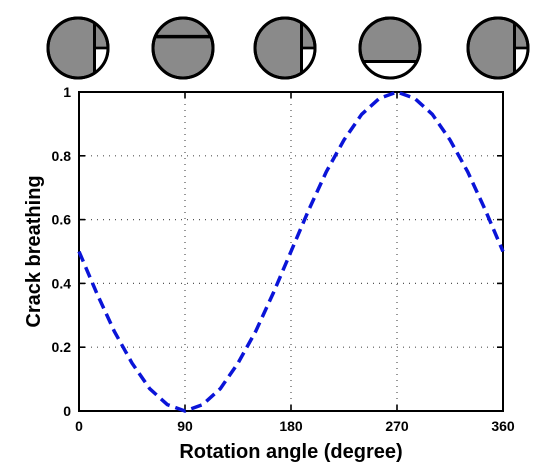 The image size is (550, 476). I want to click on y-tick-label: 0.8, so click(62, 156).